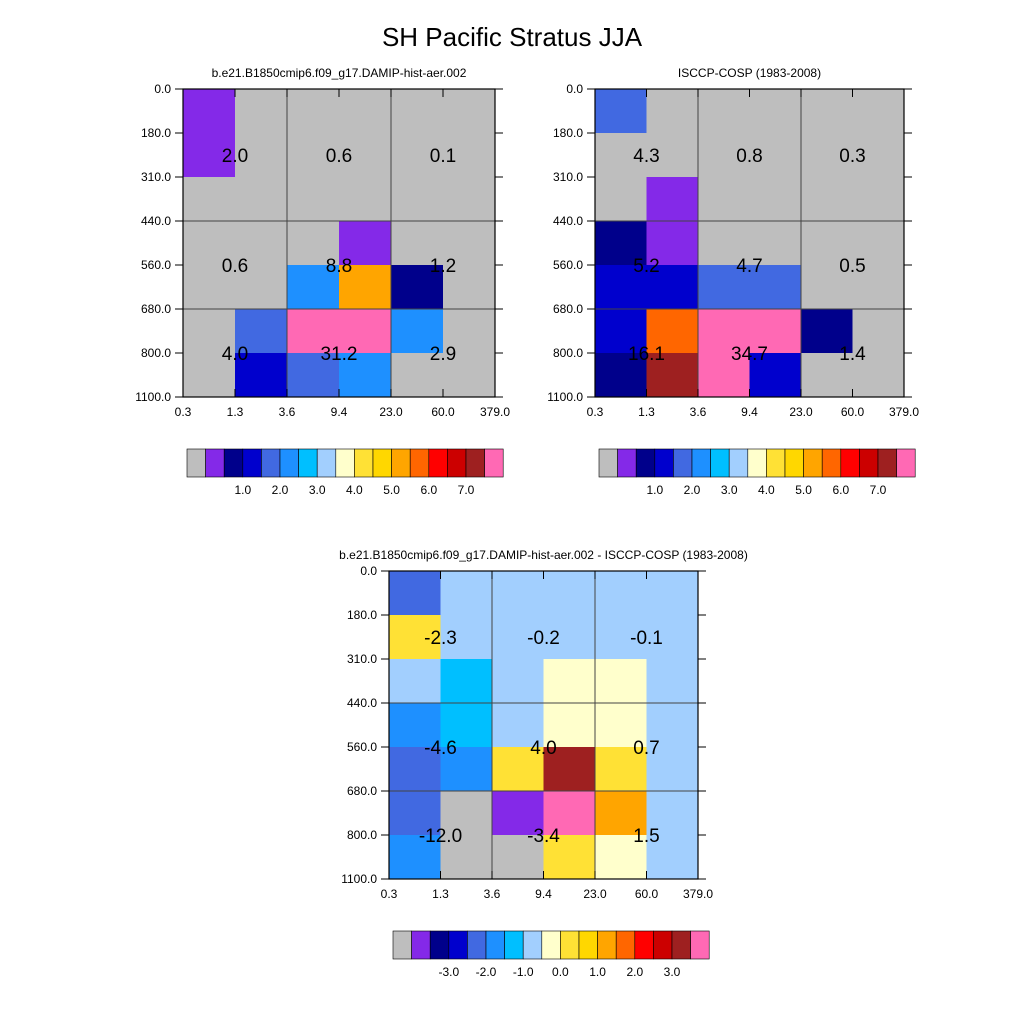 This screenshot has height=1024, width=1024. What do you see at coordinates (646, 836) in the screenshot?
I see `group-value-label: 1.5` at bounding box center [646, 836].